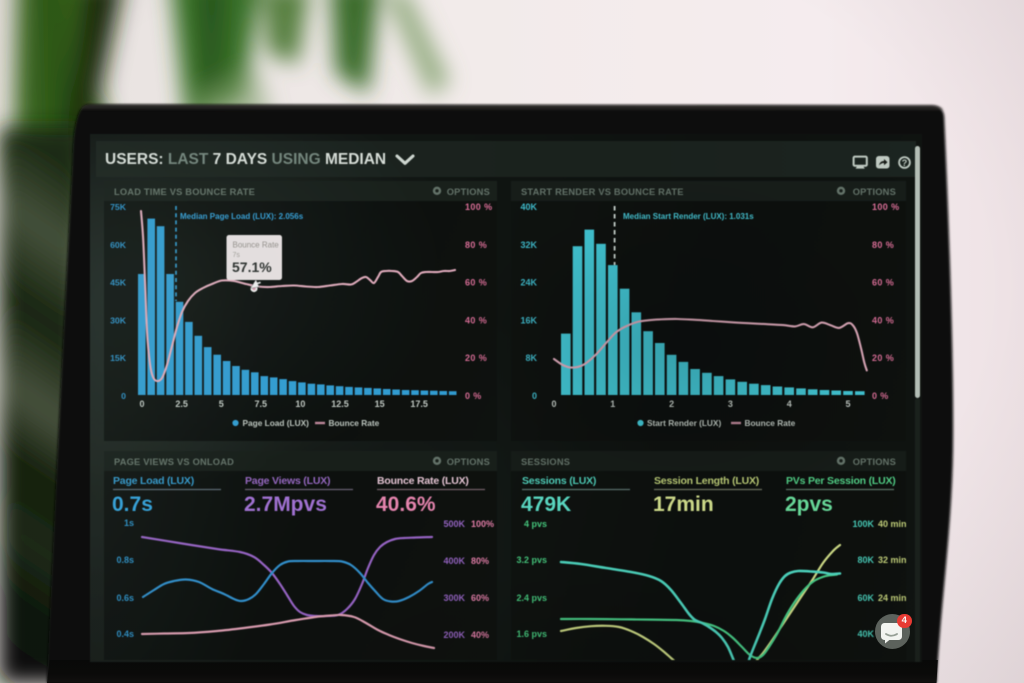 Image resolution: width=1024 pixels, height=683 pixels. I want to click on svg-text: 17.5, so click(419, 404).